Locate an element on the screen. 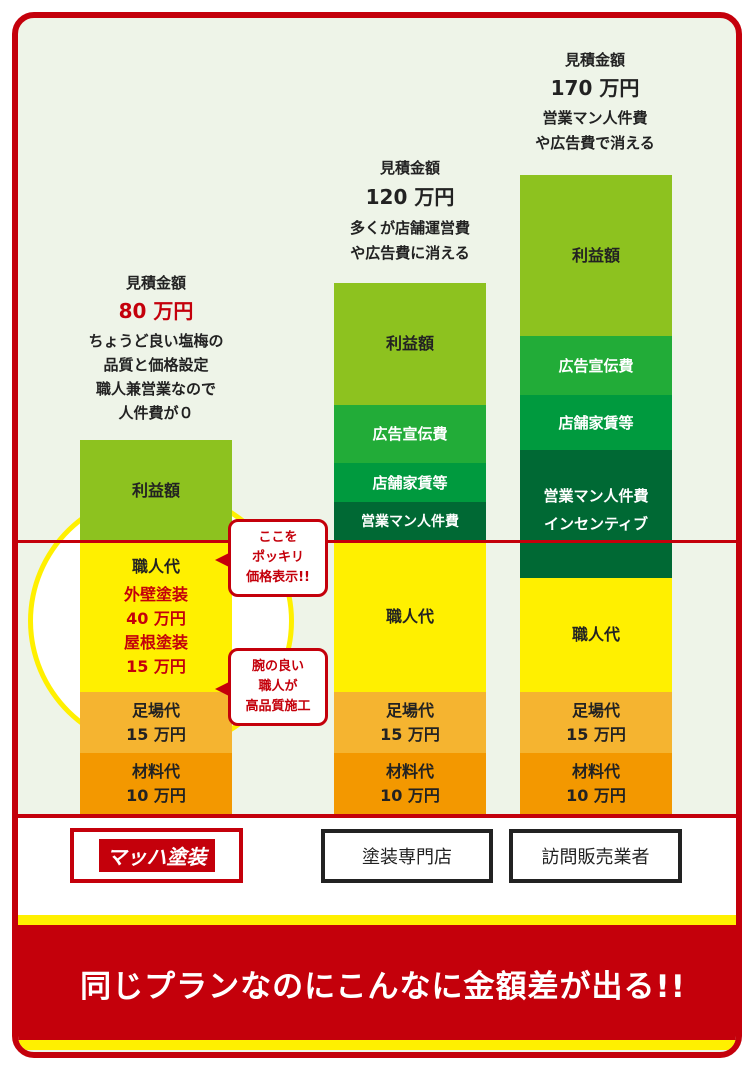 This screenshot has height=1068, width=752. col2-note-1: 多くが店舗運営費 is located at coordinates (410, 228).